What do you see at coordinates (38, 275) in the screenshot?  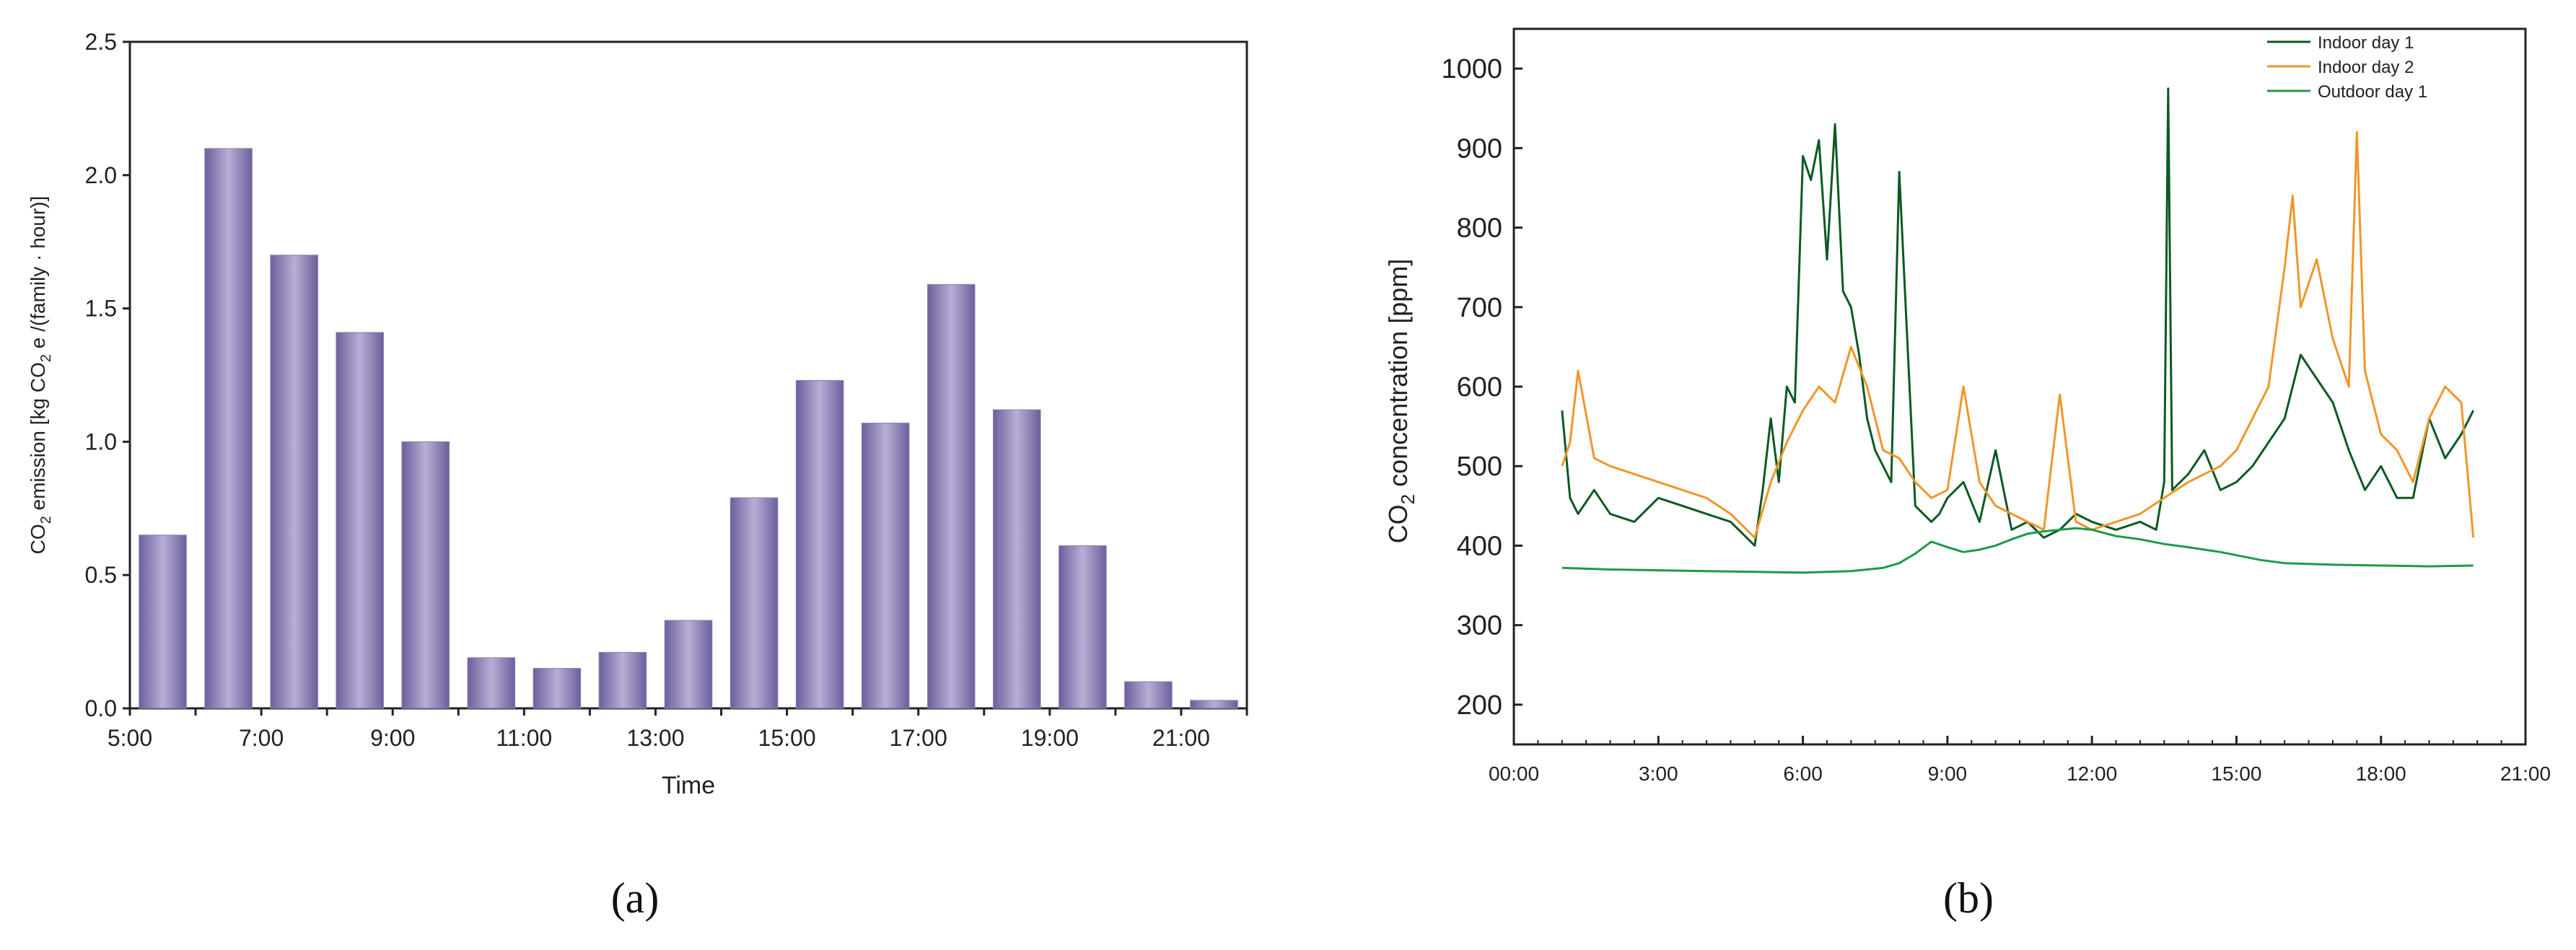 I see `y-axis-label-part: e /(family · hour)]` at bounding box center [38, 275].